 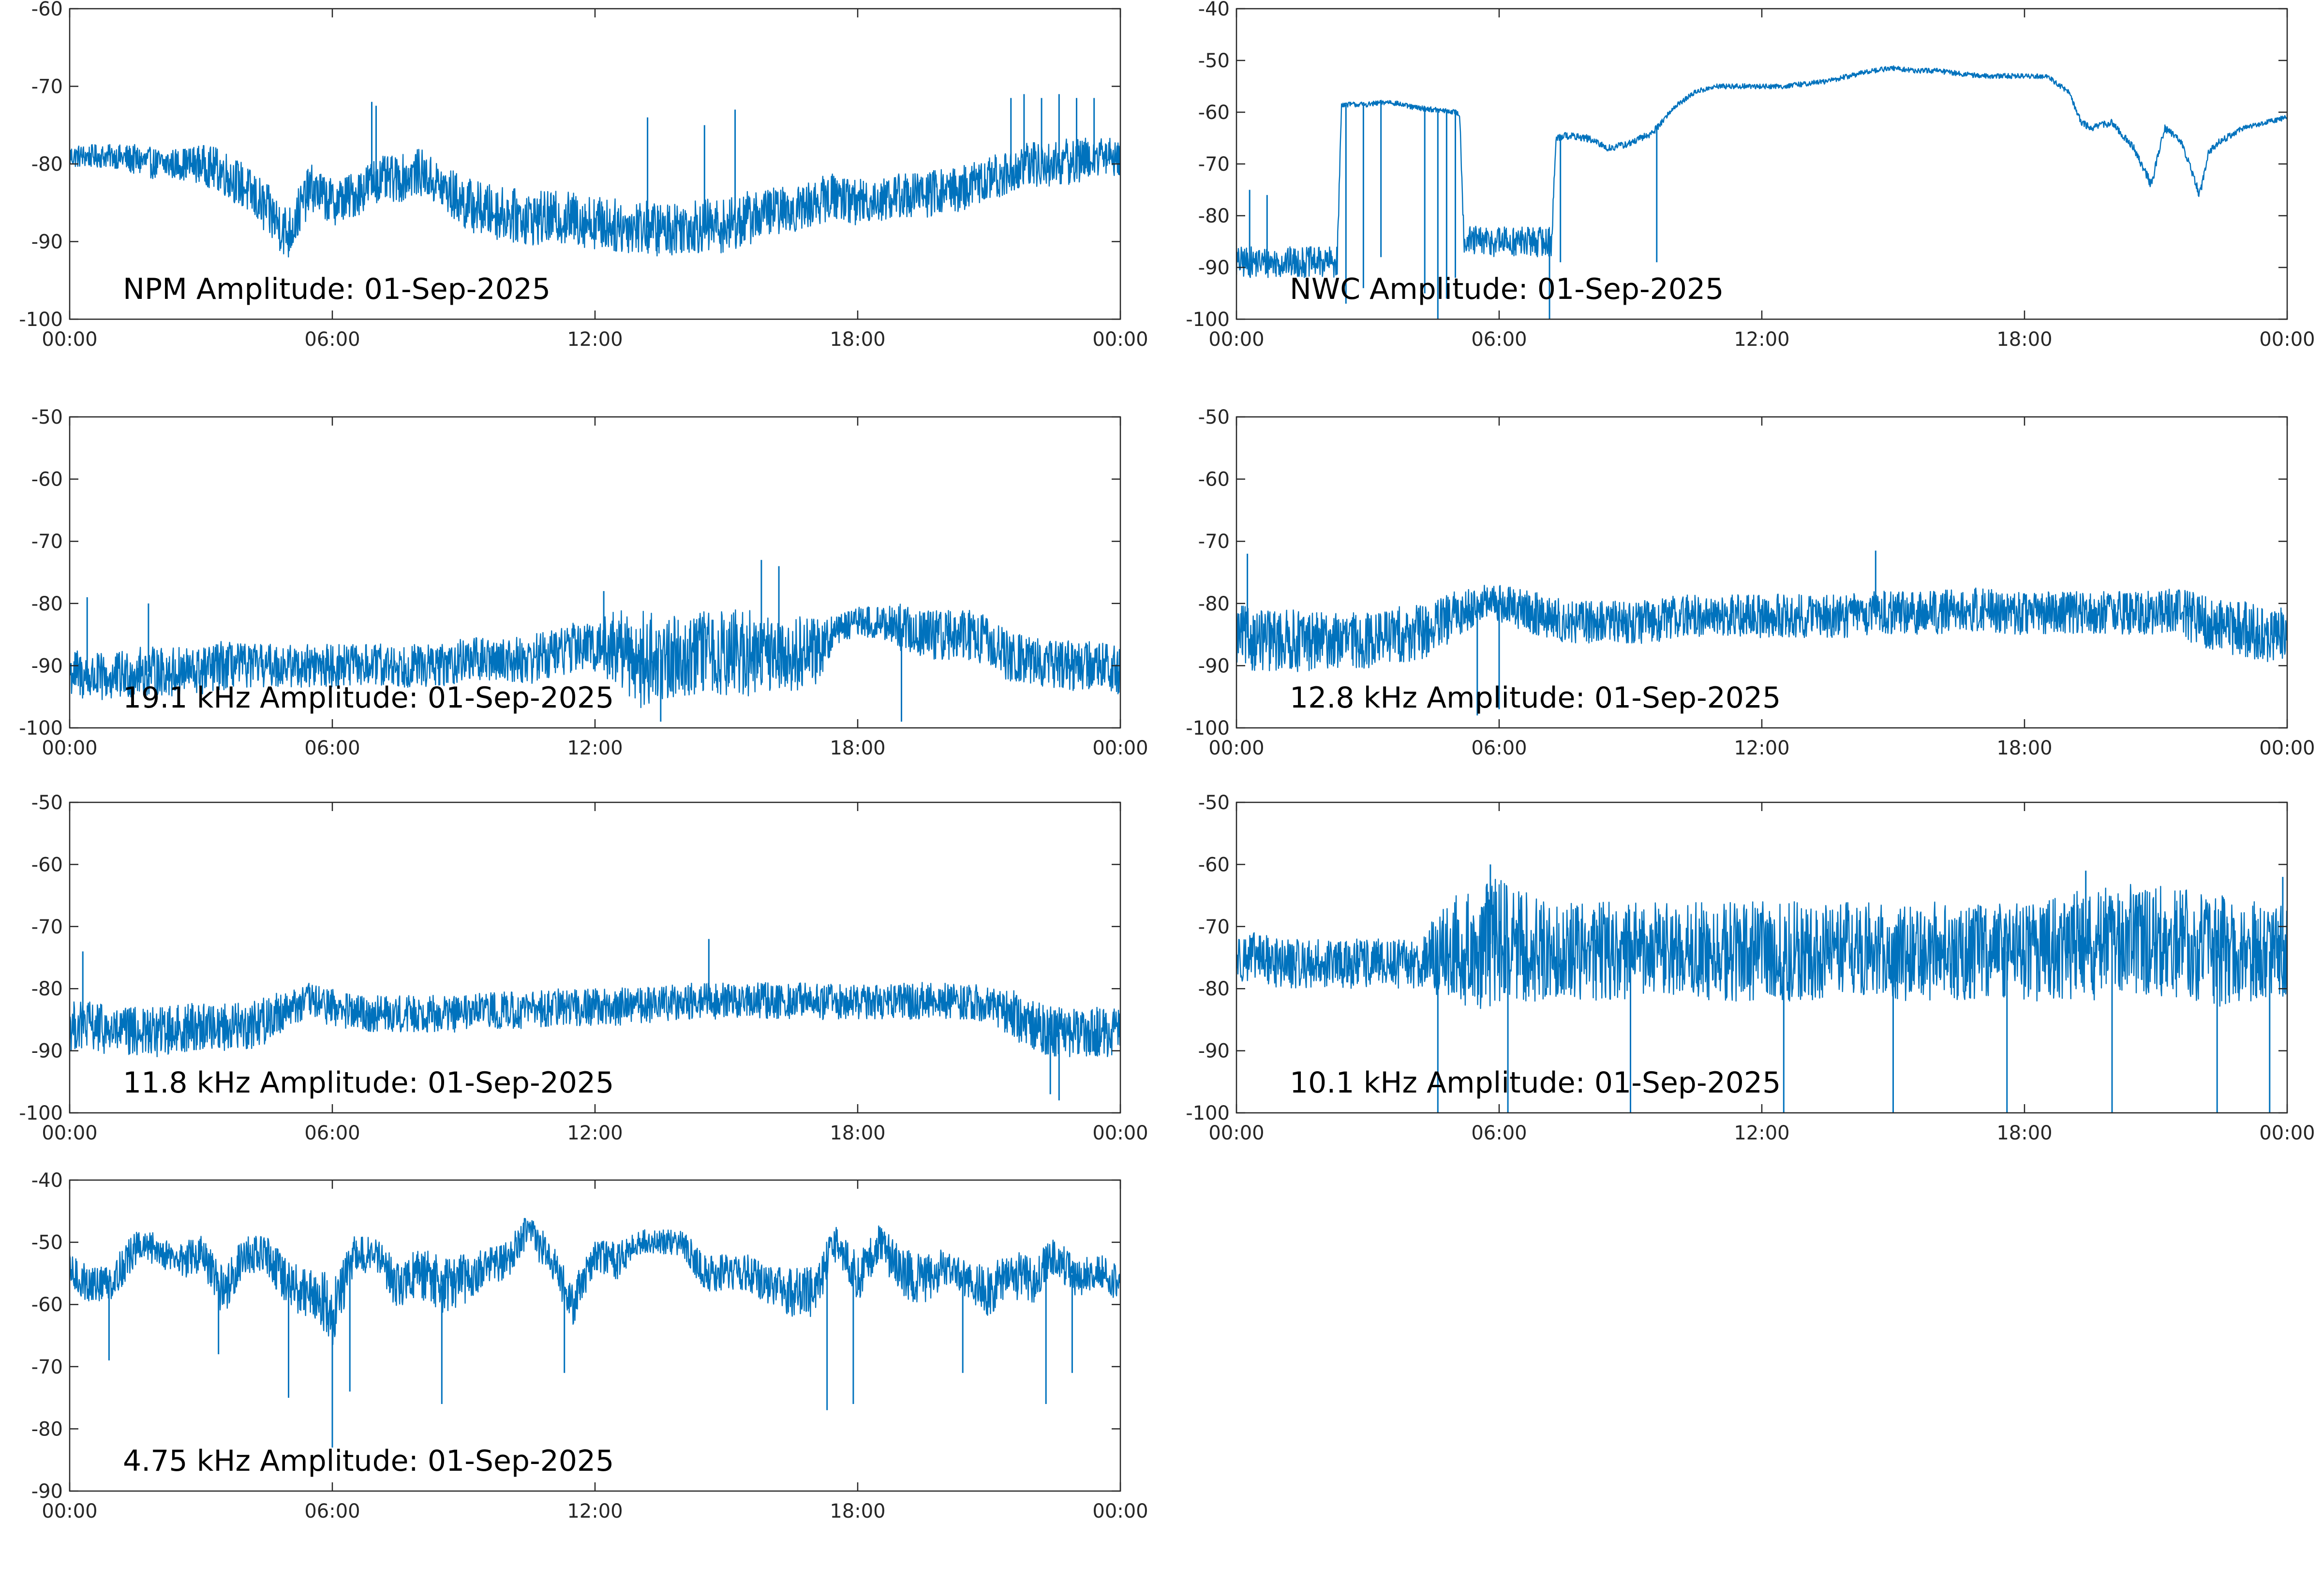 I want to click on panel-title: 10.1 kHz Amplitude: 01-Sep-2025, so click(x=1535, y=1083).